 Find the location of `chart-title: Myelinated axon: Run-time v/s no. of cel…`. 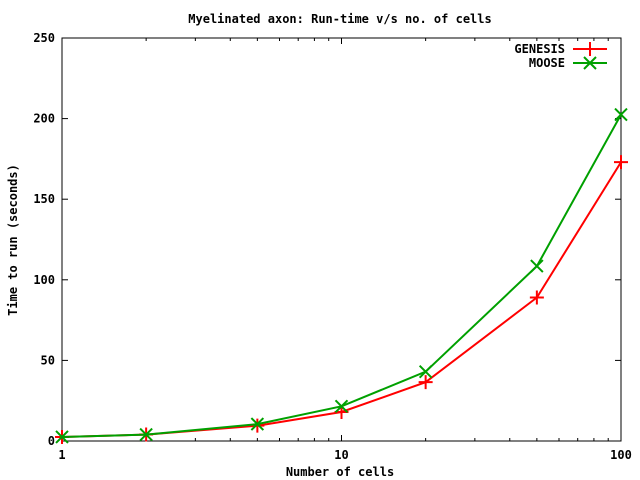

chart-title: Myelinated axon: Run-time v/s no. of cel… is located at coordinates (339, 19).